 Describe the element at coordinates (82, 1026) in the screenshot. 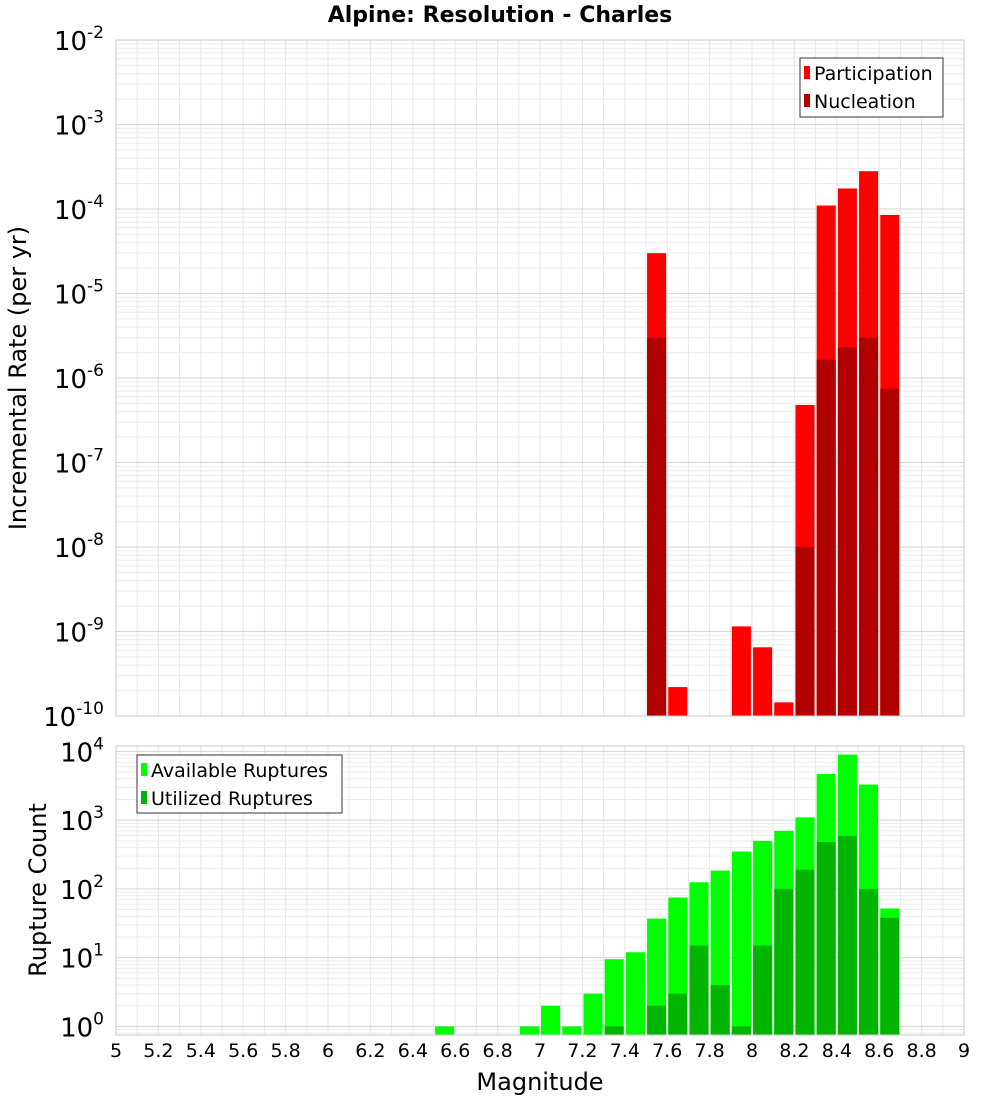

I see `y-tick-label: 10⁰` at that location.